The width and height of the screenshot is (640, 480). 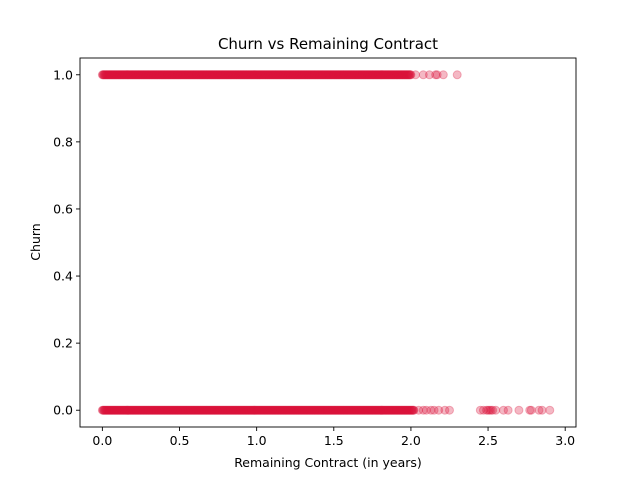 I want to click on x-axis-label: Remaining Contract (in years), so click(x=328, y=462).